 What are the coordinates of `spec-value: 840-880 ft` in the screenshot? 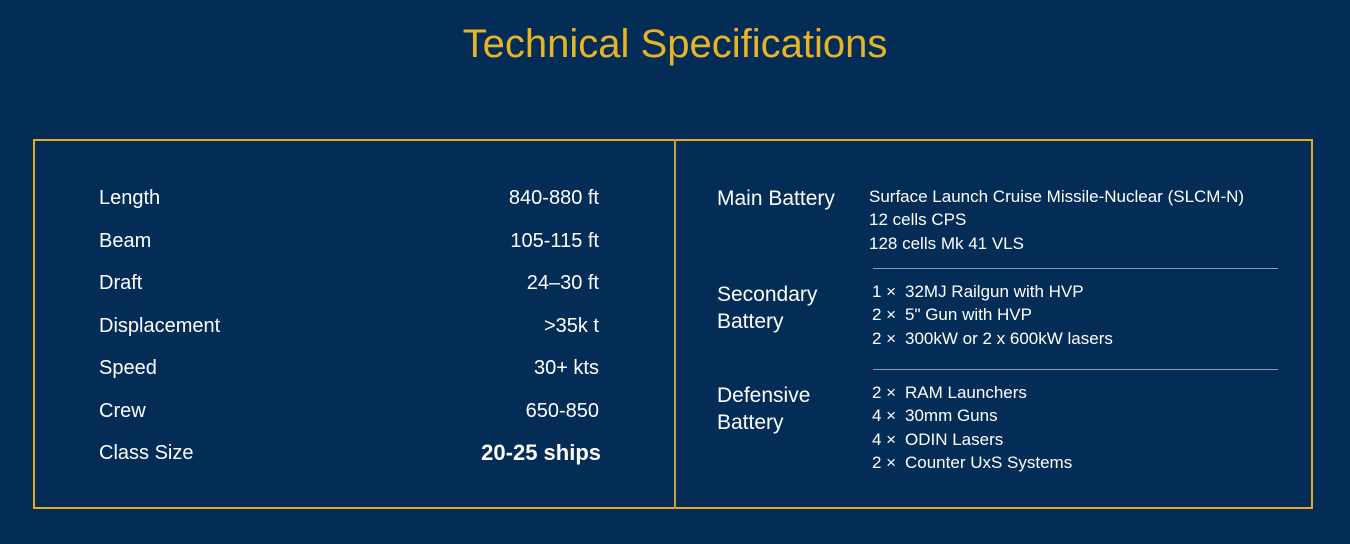 It's located at (553, 198).